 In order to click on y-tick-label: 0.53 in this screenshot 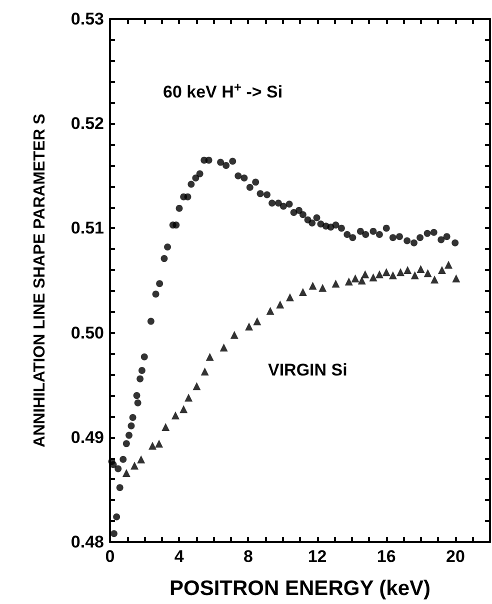, I will do `click(87, 19)`.